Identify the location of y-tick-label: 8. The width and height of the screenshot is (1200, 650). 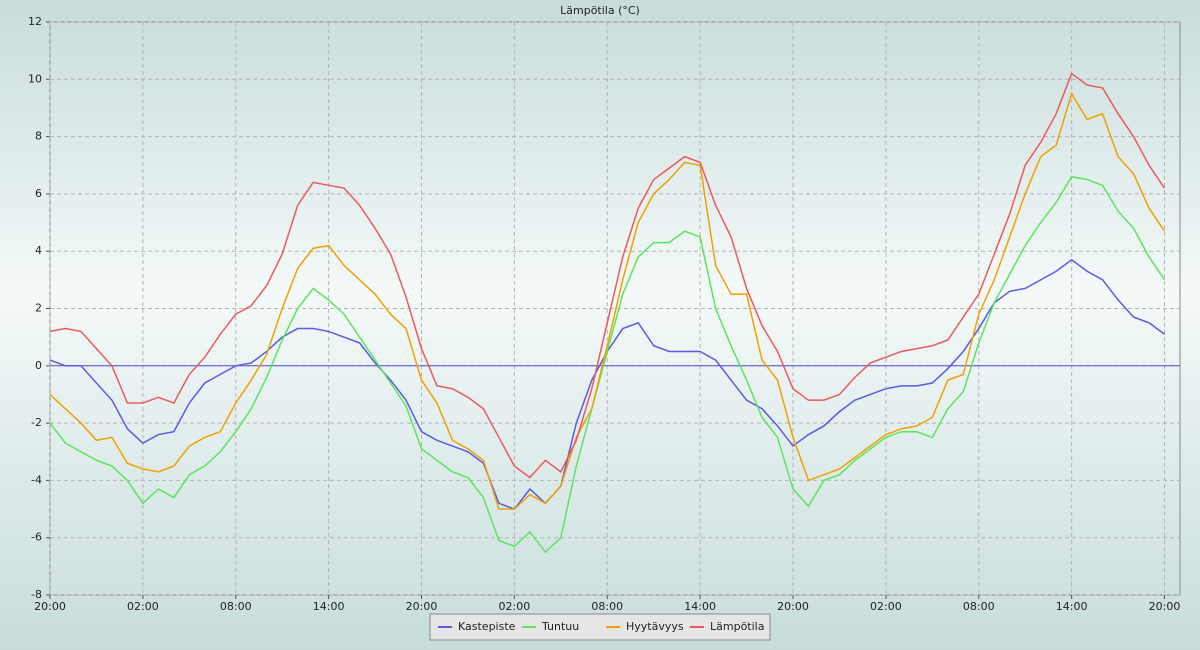
(38, 136).